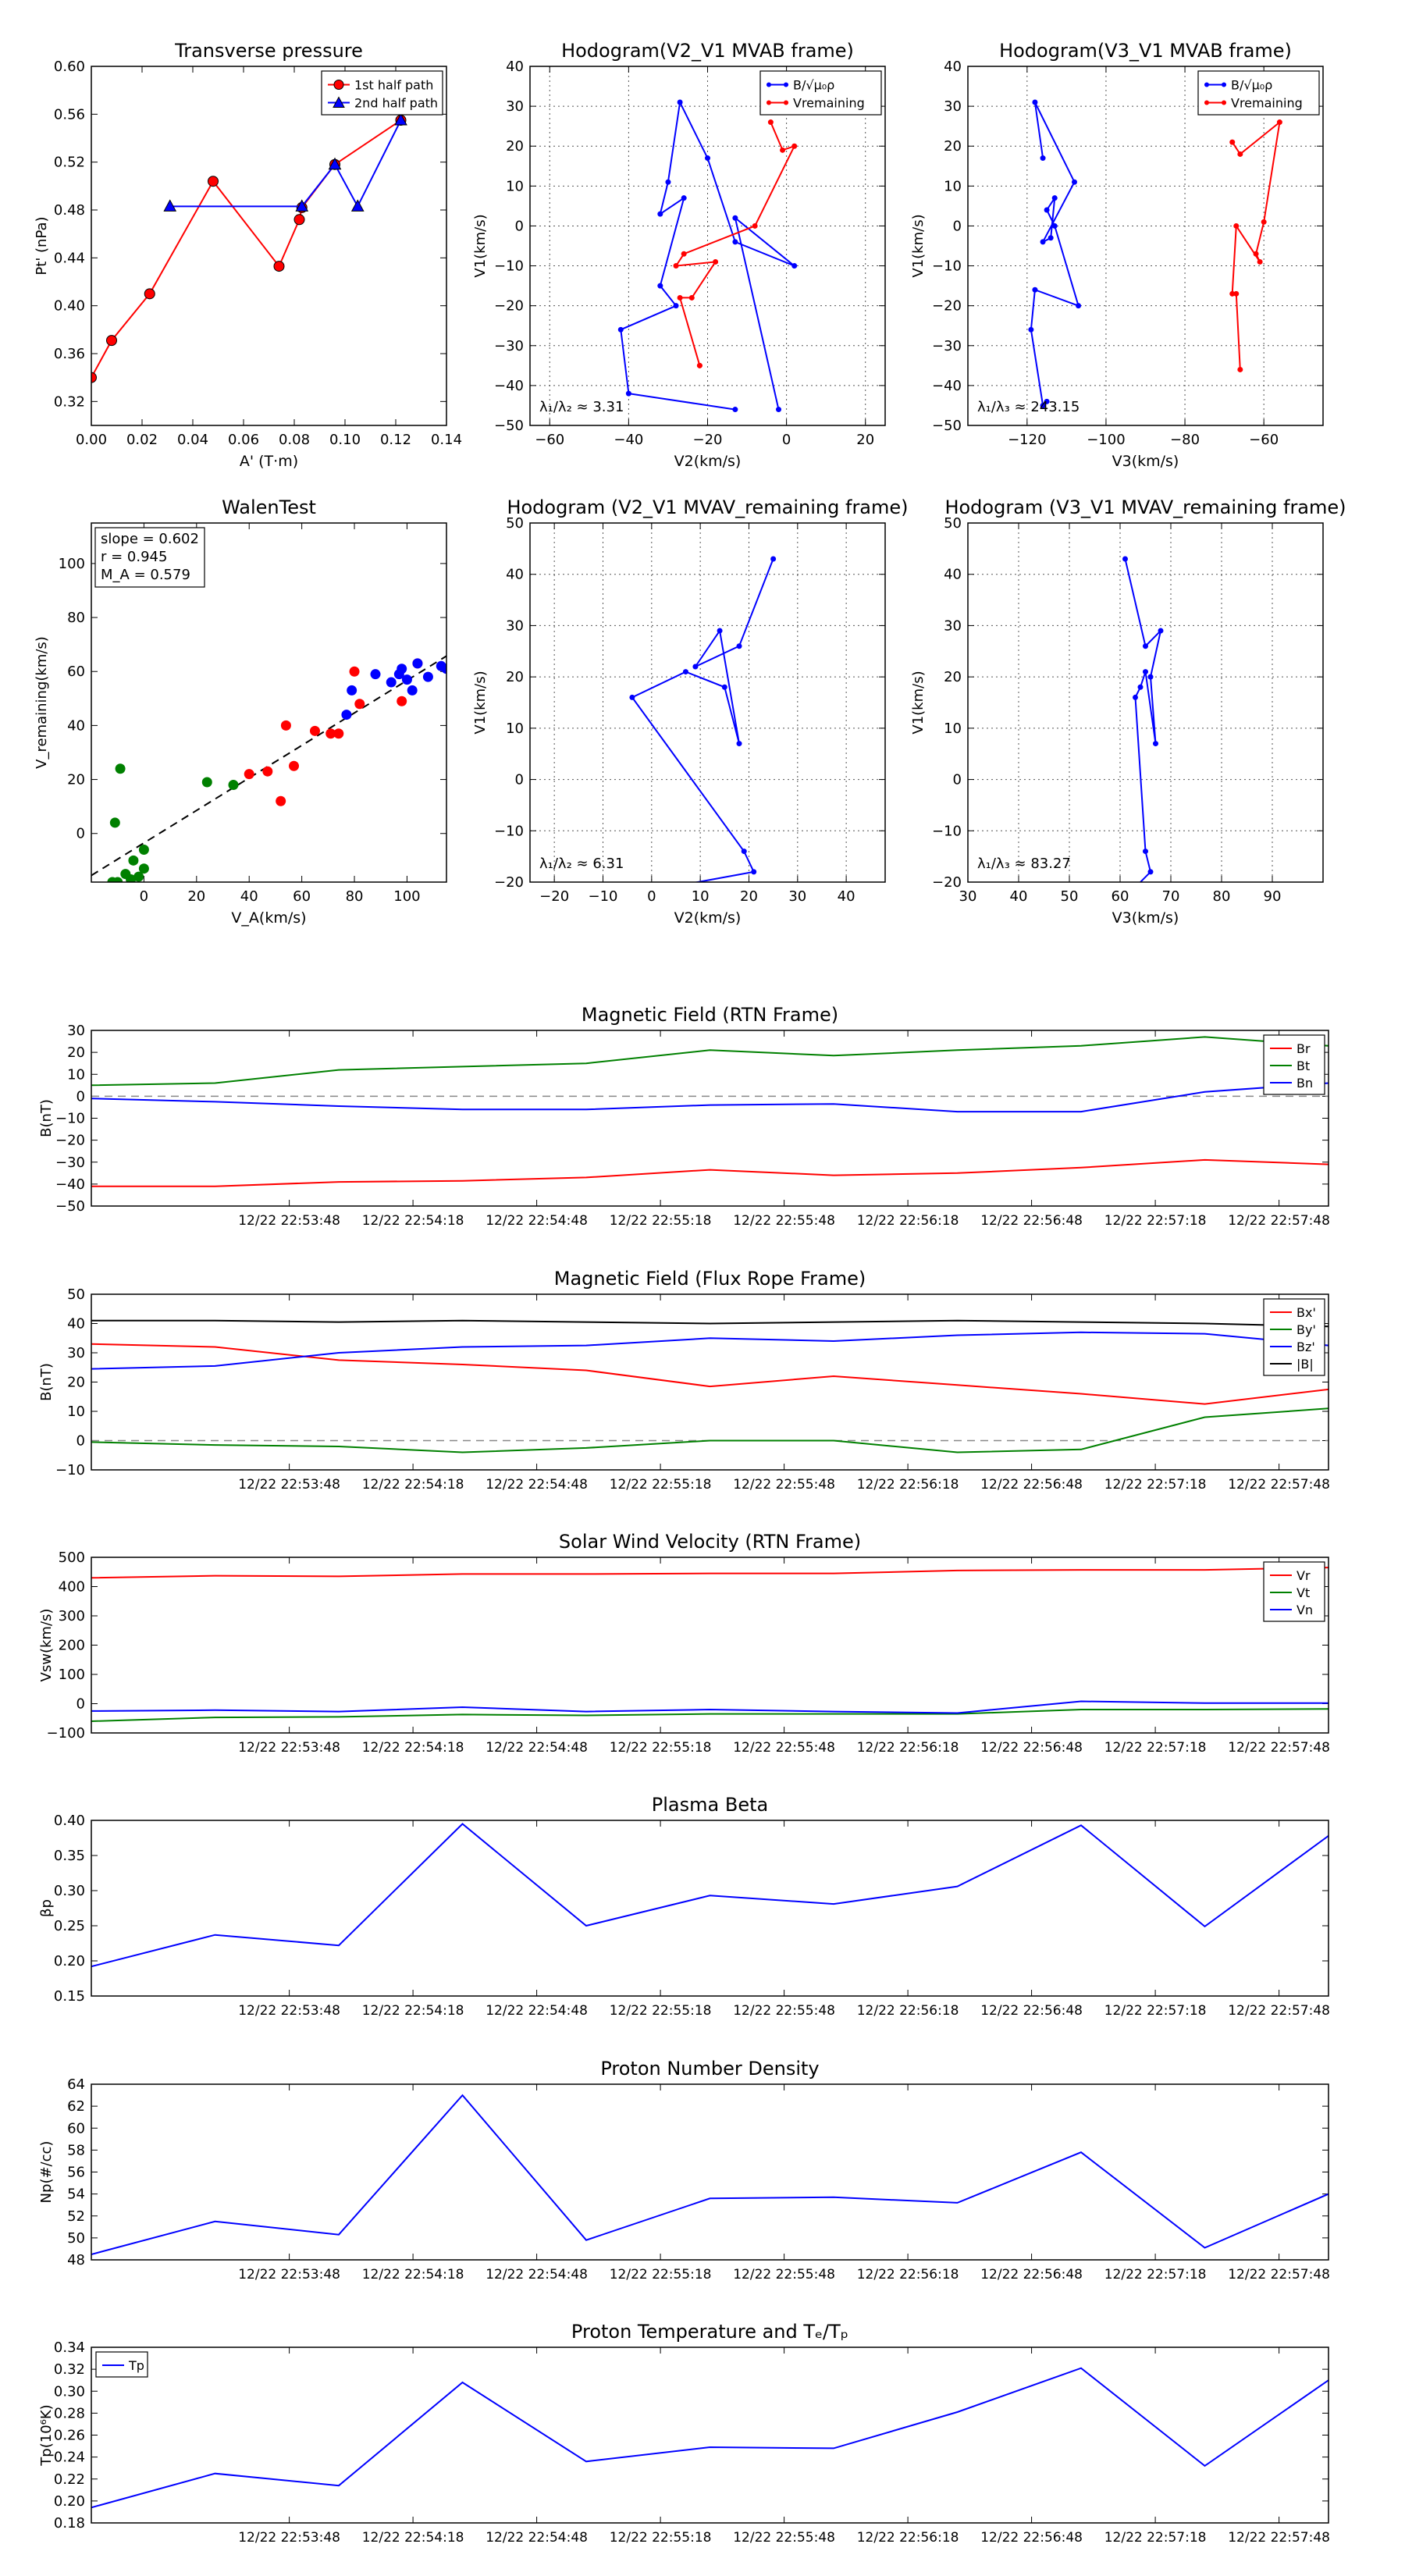  I want to click on x-axis-label: V2(km/s), so click(708, 918).